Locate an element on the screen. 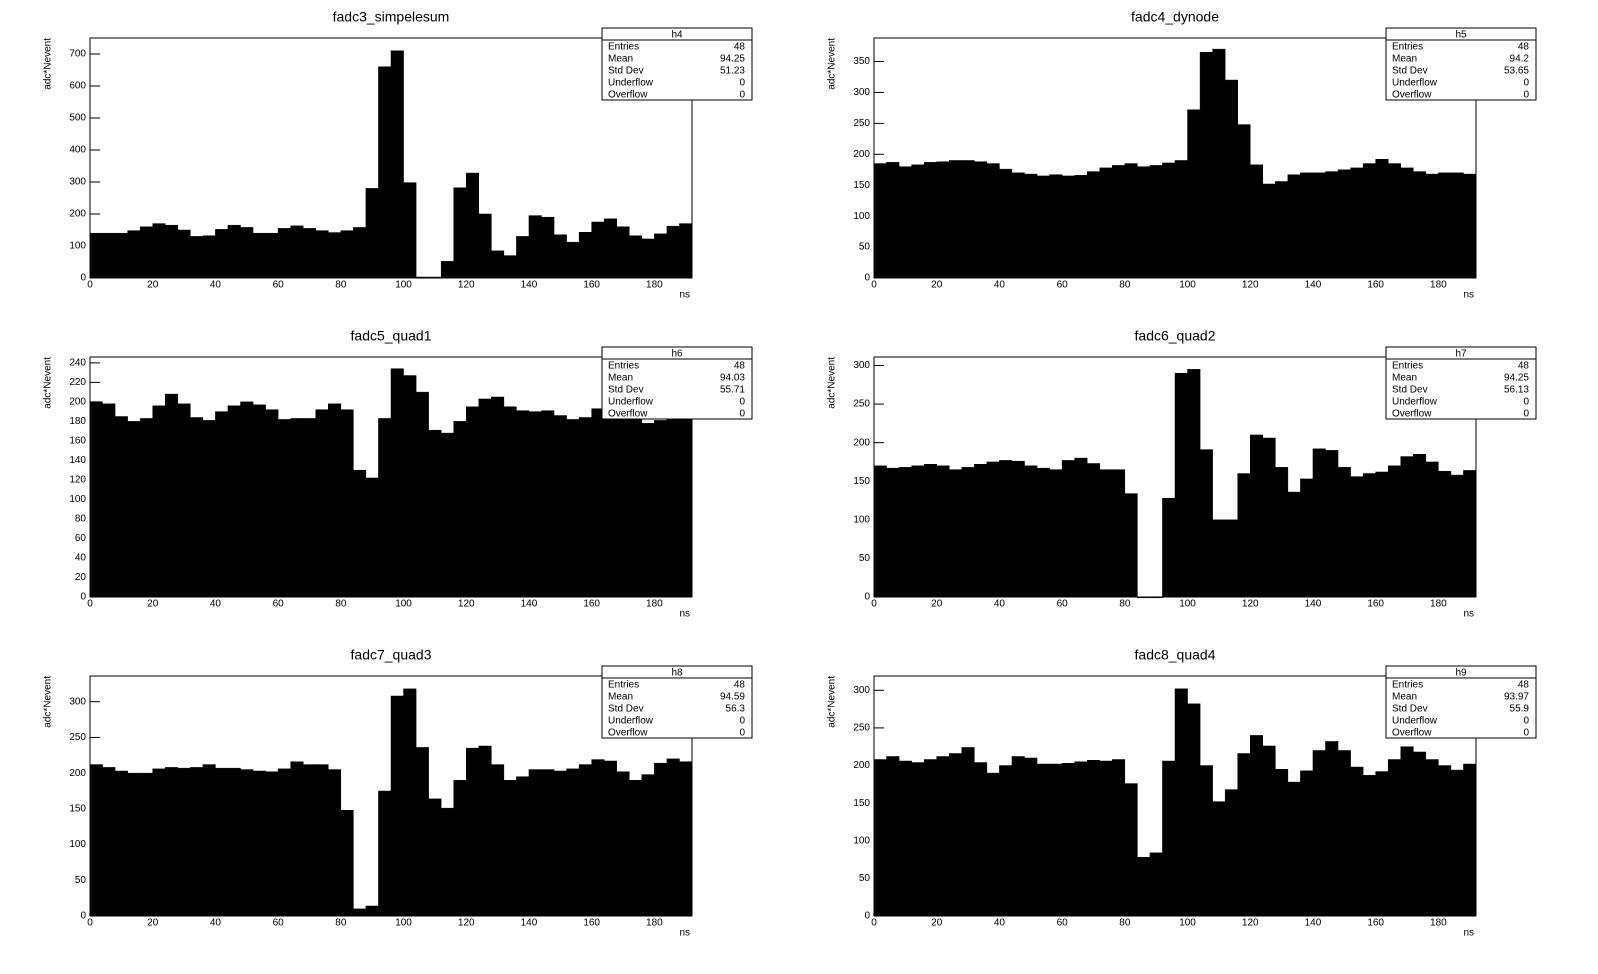  x-tick-label: 100 is located at coordinates (403, 604).